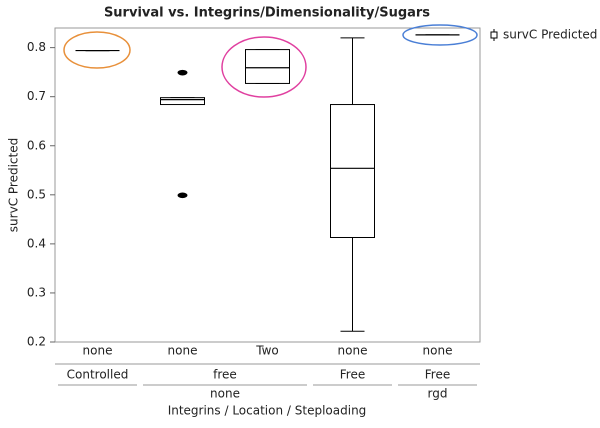  What do you see at coordinates (267, 351) in the screenshot?
I see `x-tick-label: Two` at bounding box center [267, 351].